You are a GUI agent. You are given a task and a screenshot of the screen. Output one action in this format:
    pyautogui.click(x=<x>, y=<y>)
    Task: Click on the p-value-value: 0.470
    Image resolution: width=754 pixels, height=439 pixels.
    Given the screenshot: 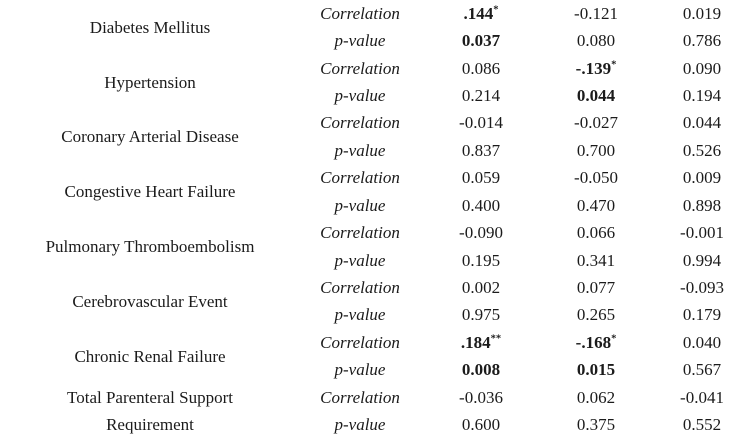 What is the action you would take?
    pyautogui.click(x=596, y=205)
    